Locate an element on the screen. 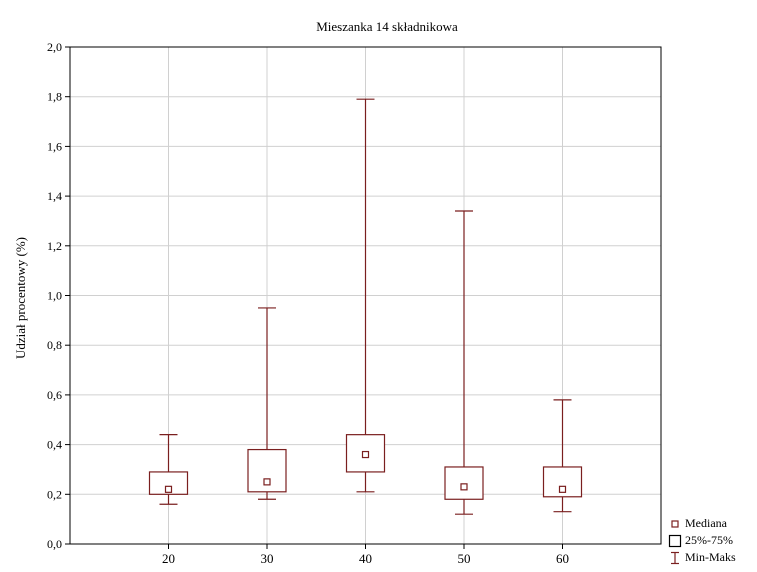 The image size is (757, 572). legend-item-box: 25%-75% is located at coordinates (712, 540).